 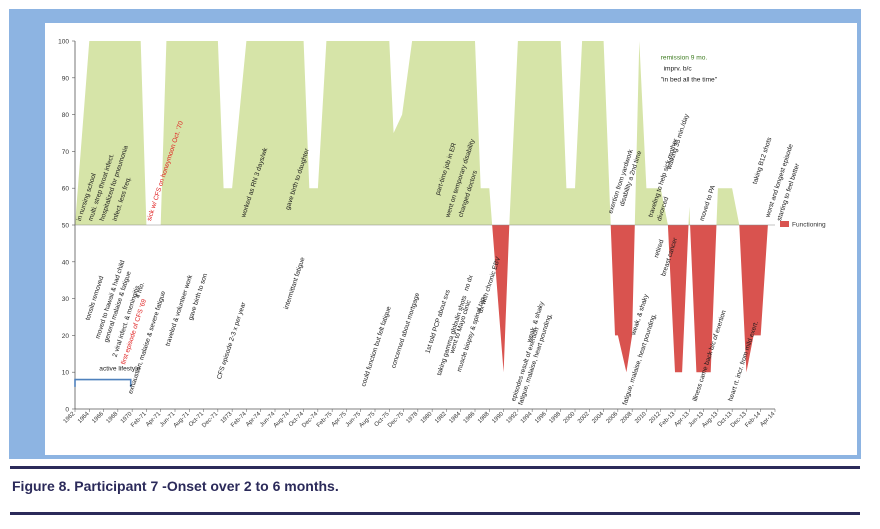 I want to click on x-tick-label: 2002, so click(x=584, y=418).